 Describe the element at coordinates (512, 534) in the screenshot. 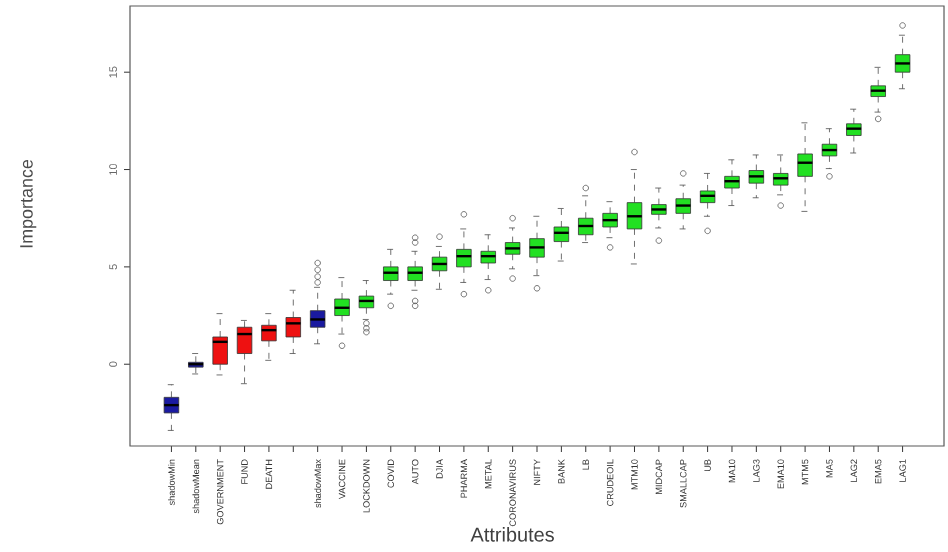

I see `x-axis-title: Attributes` at that location.